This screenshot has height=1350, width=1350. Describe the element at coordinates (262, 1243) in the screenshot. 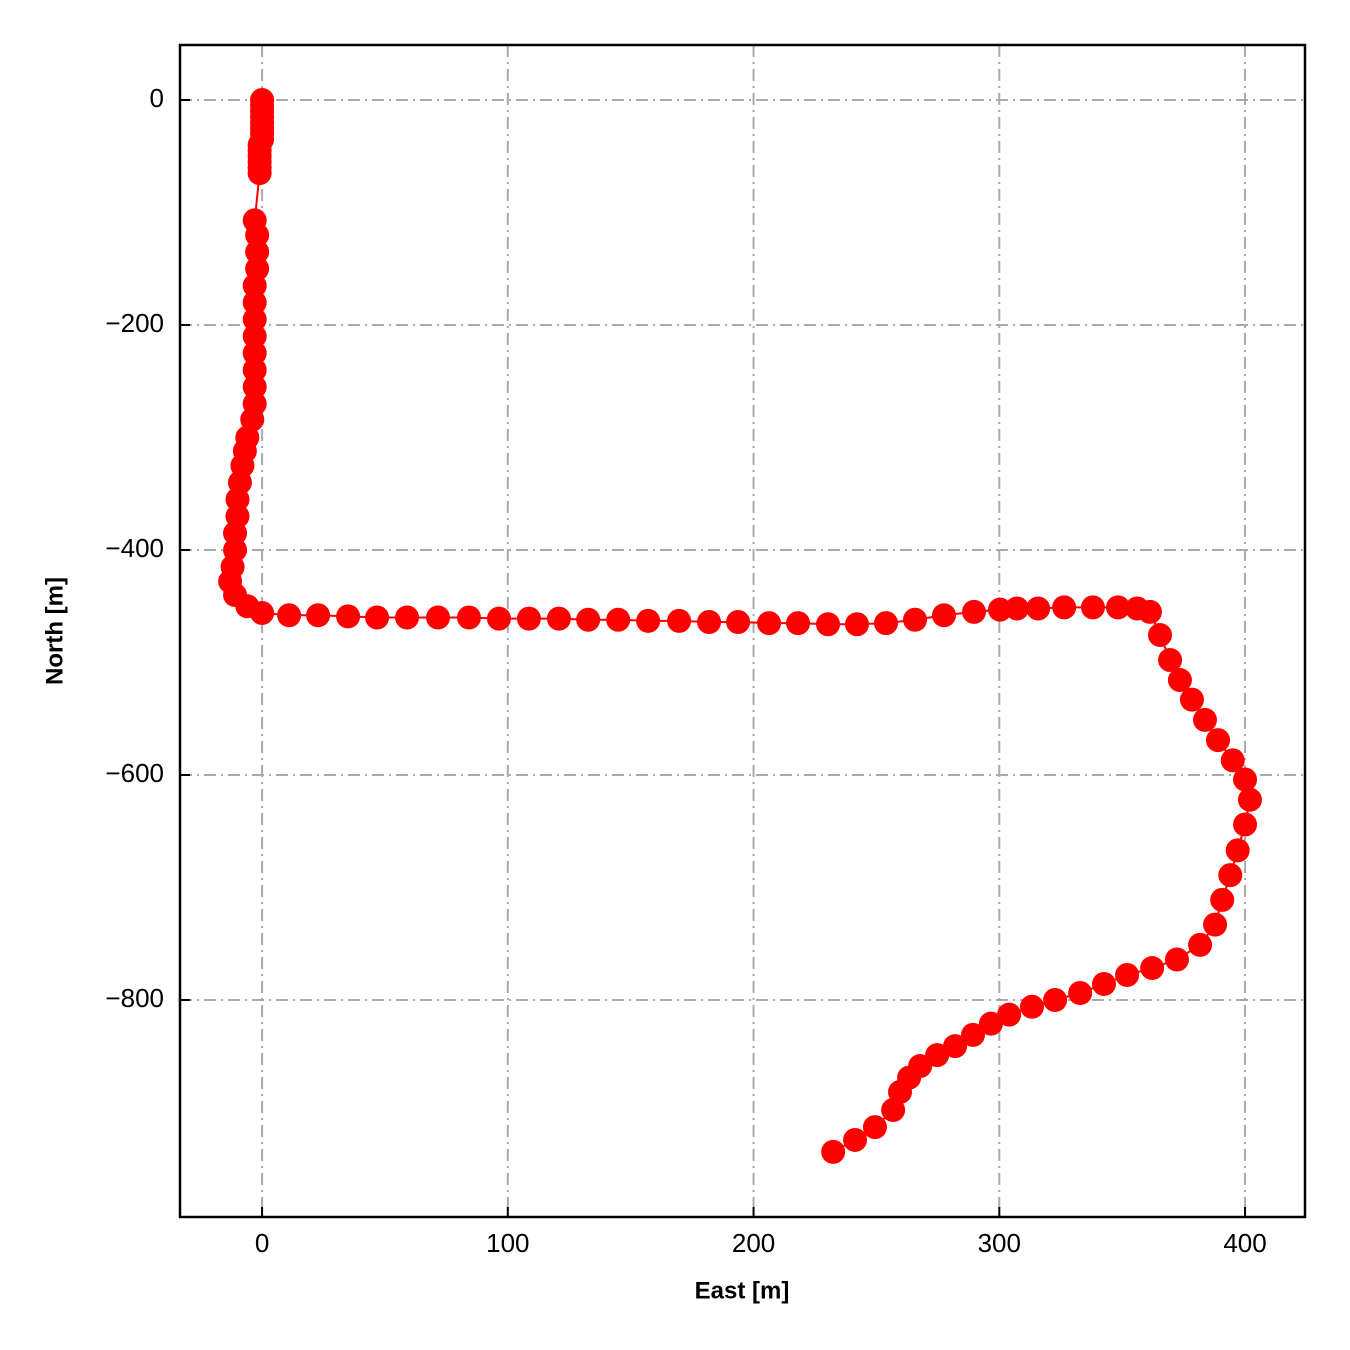

I see `x-tick-label: 0` at that location.